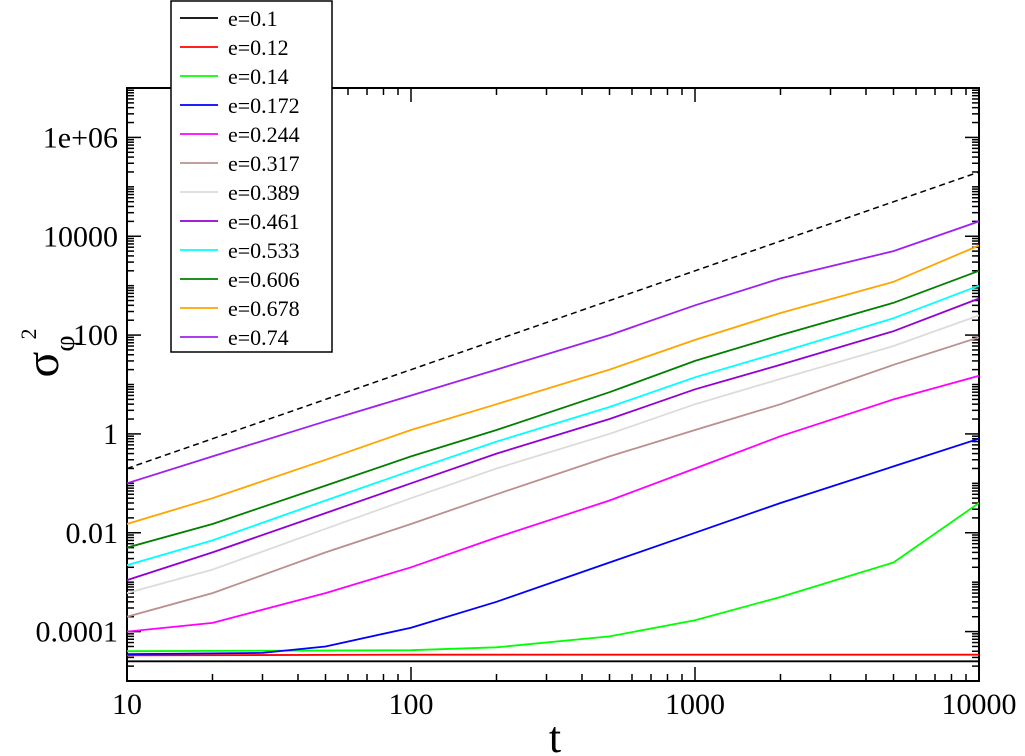 The width and height of the screenshot is (1025, 756). Describe the element at coordinates (264, 250) in the screenshot. I see `legend-label: e=0.533` at that location.